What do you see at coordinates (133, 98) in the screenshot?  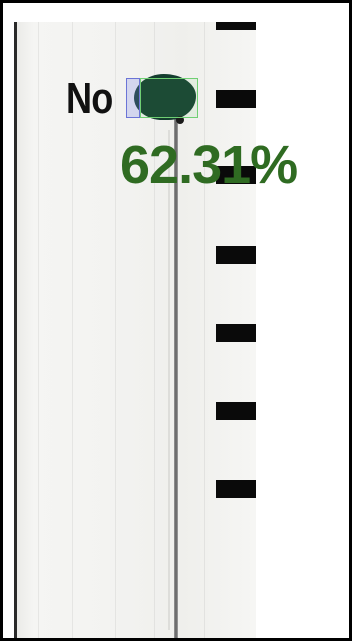 I see `option-bounding-box` at bounding box center [133, 98].